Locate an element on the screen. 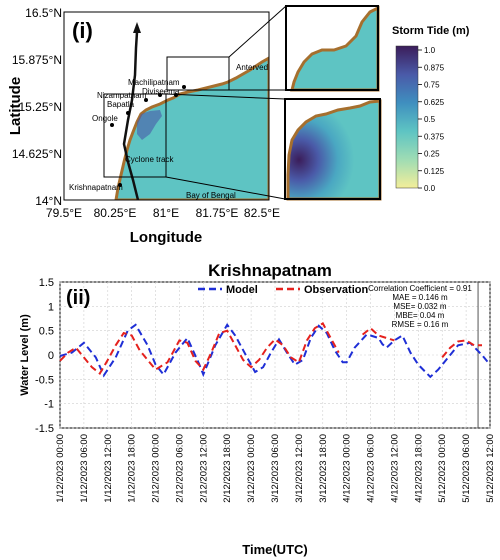 The height and width of the screenshot is (560, 500). lat-tick-label: 15.875°N is located at coordinates (37, 60).